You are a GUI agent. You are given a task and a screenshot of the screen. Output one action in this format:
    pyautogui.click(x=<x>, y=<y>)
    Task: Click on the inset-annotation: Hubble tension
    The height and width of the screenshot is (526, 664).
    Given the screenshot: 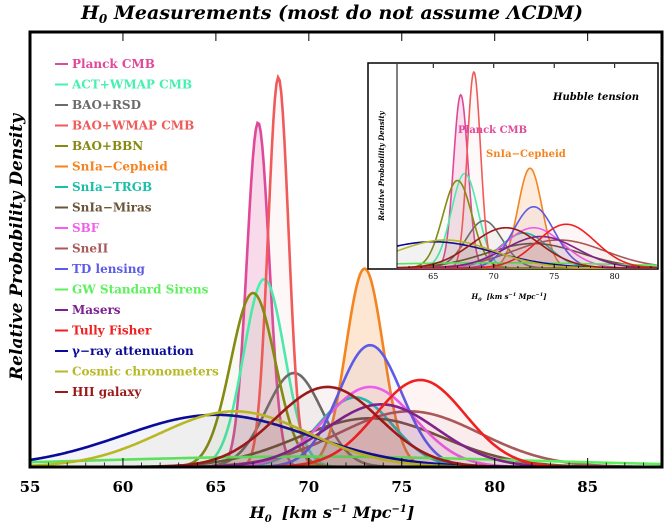 What is the action you would take?
    pyautogui.click(x=595, y=97)
    